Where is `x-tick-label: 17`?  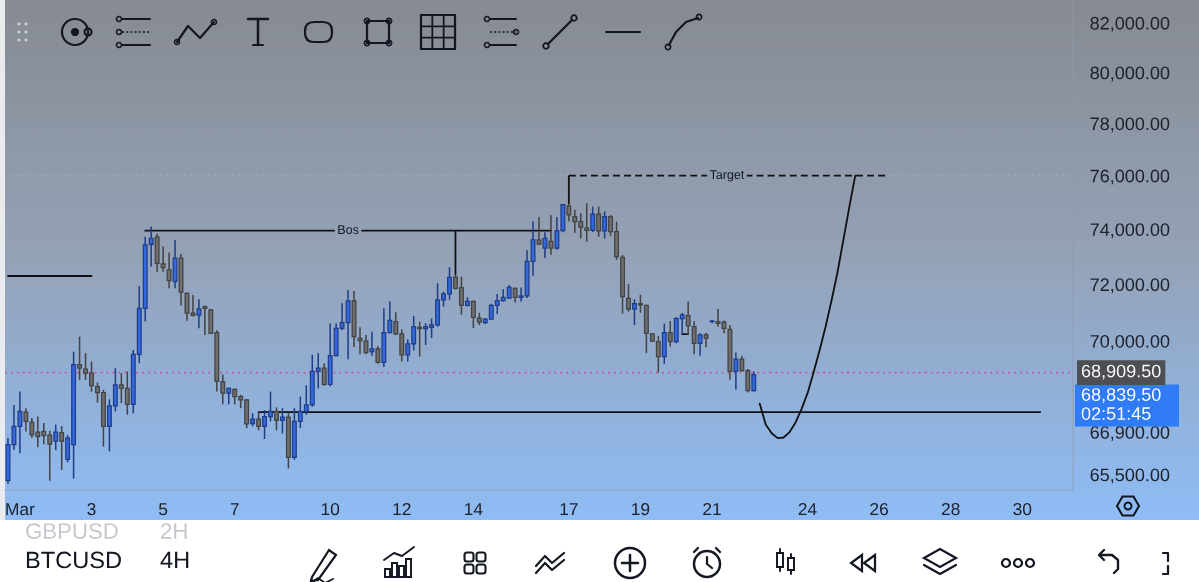 x-tick-label: 17 is located at coordinates (569, 509).